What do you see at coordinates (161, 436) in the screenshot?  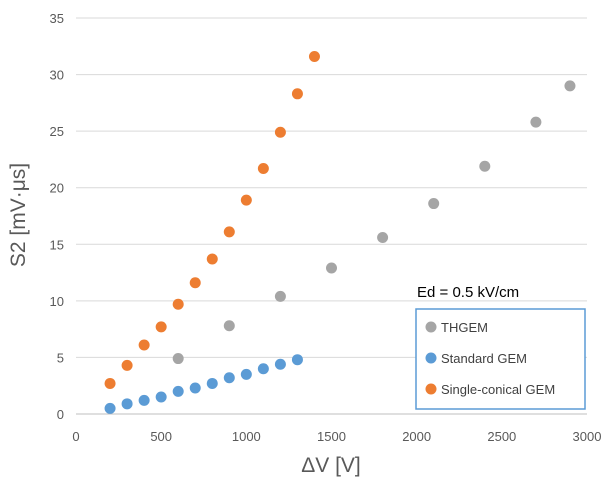 I see `x-tick-label: 500` at bounding box center [161, 436].